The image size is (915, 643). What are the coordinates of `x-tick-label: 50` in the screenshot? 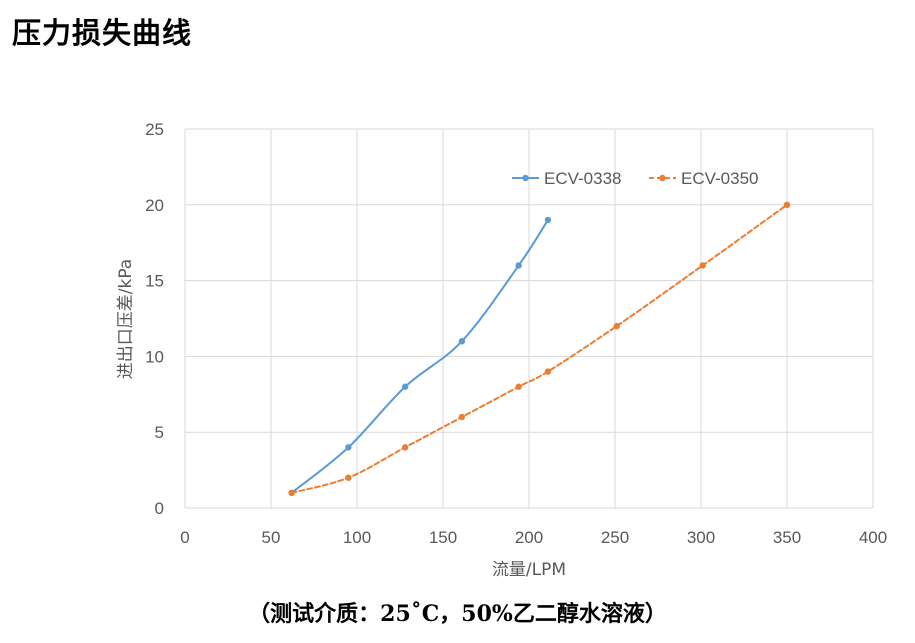 It's located at (271, 537).